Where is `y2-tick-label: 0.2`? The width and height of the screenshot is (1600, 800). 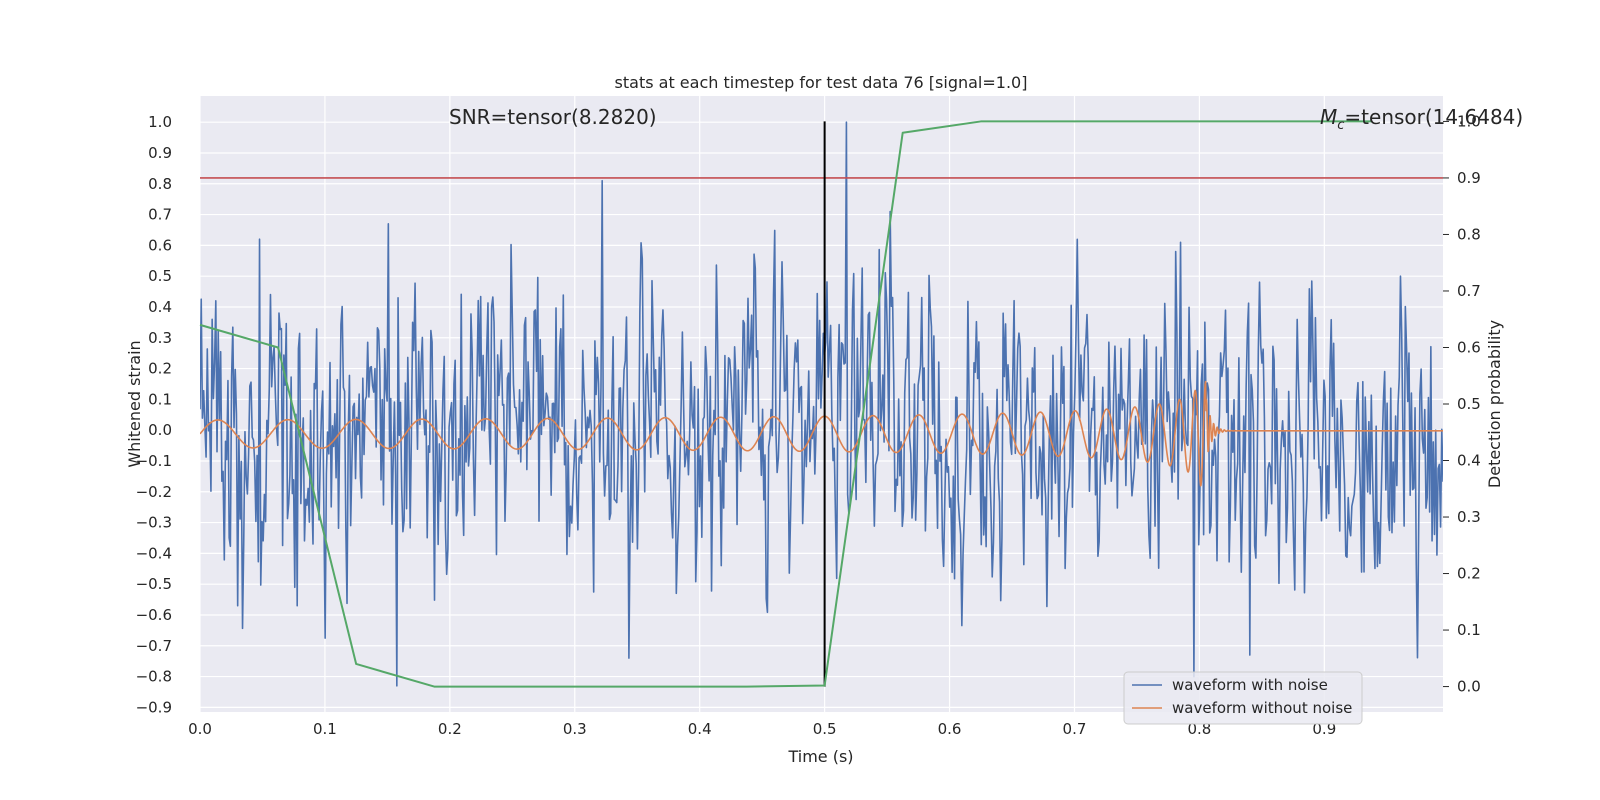 y2-tick-label: 0.2 is located at coordinates (1469, 574).